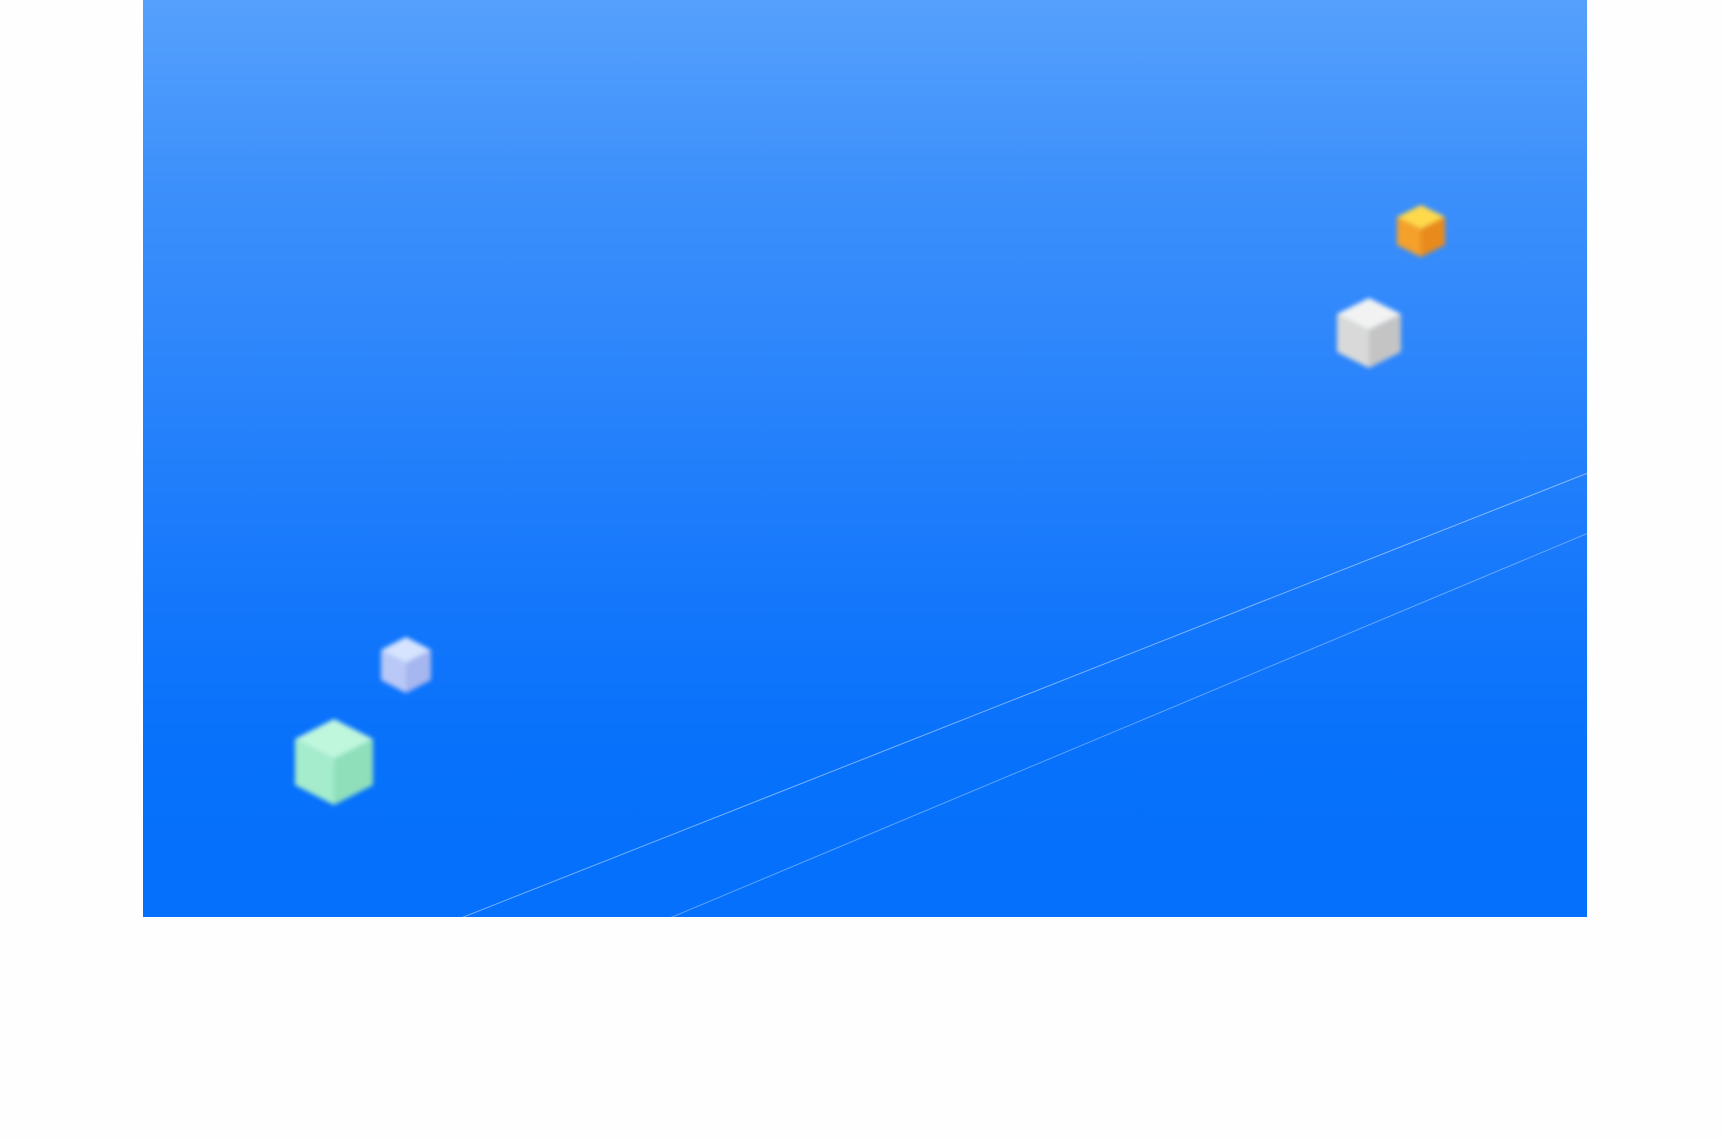 The image size is (1722, 1140). I want to click on mint-cube-icon, so click(334, 762).